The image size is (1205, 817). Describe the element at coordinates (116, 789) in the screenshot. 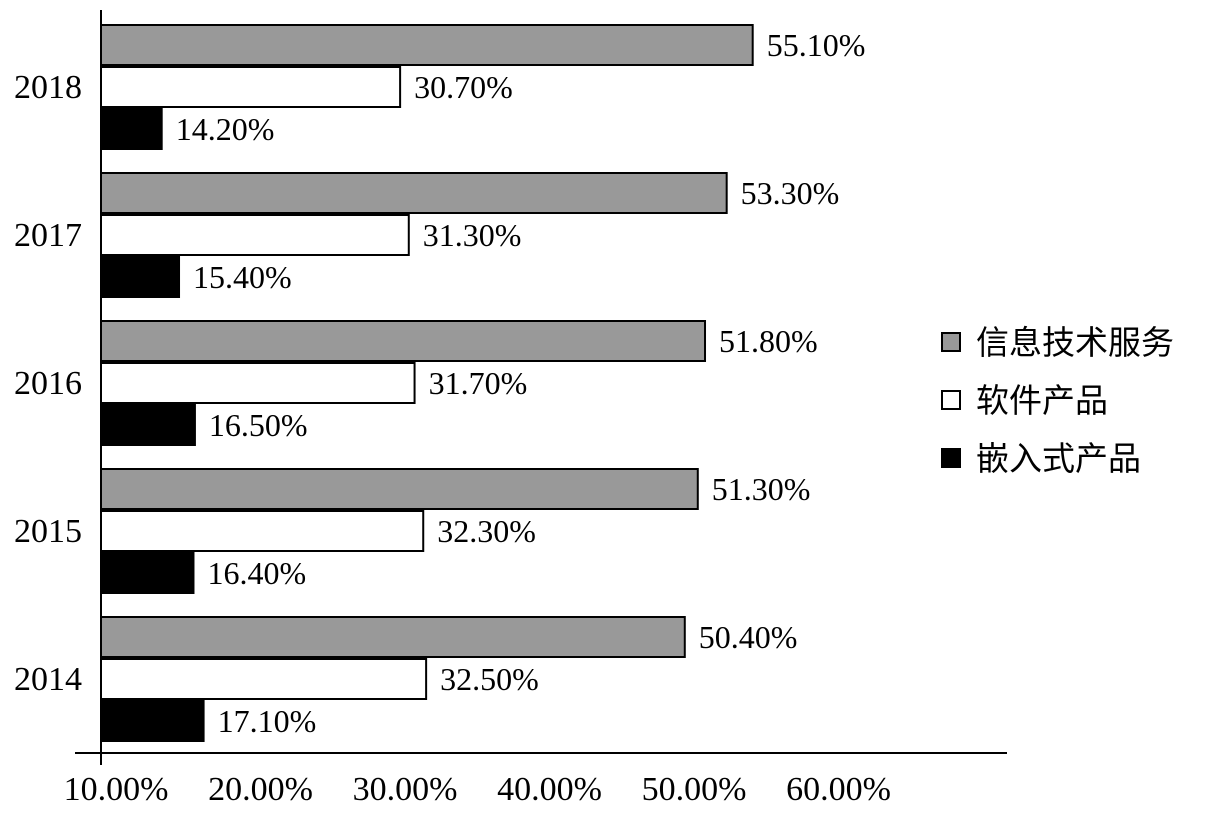

I see `x-tick-label: 10.00%` at that location.